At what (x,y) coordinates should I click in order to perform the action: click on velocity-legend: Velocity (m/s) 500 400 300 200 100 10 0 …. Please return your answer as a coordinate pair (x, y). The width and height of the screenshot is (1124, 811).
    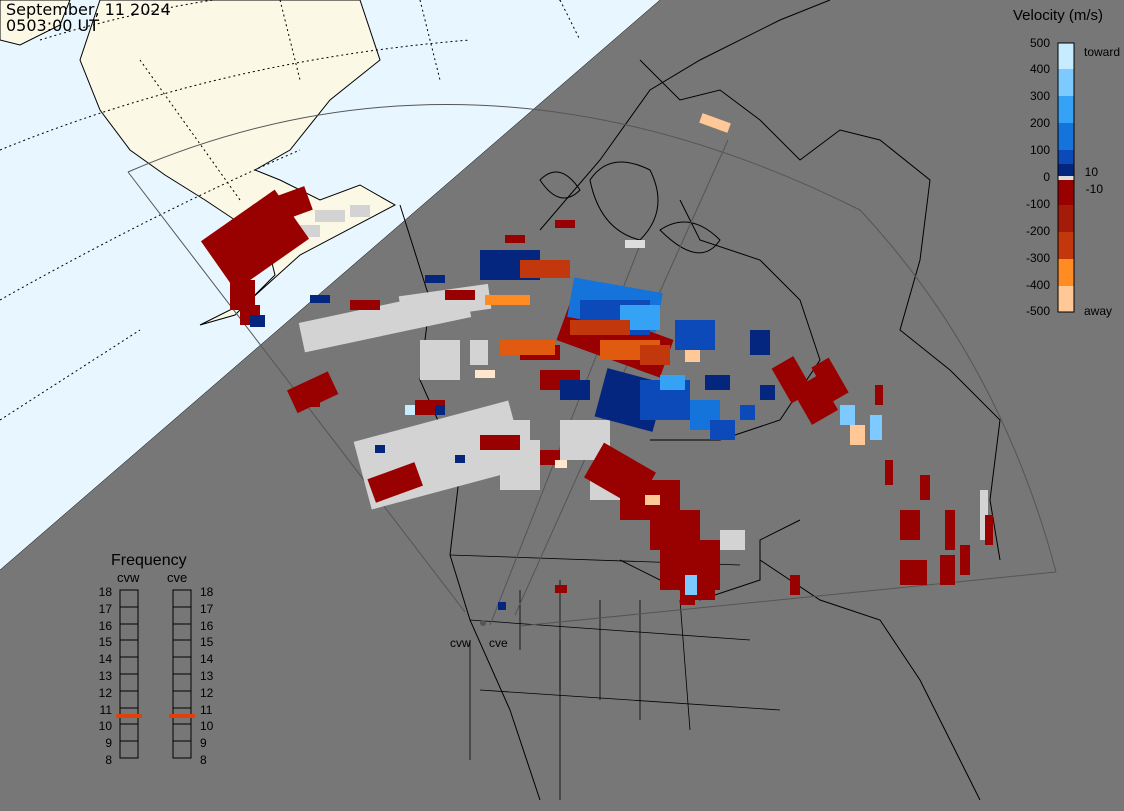
    Looking at the image, I should click on (1066, 162).